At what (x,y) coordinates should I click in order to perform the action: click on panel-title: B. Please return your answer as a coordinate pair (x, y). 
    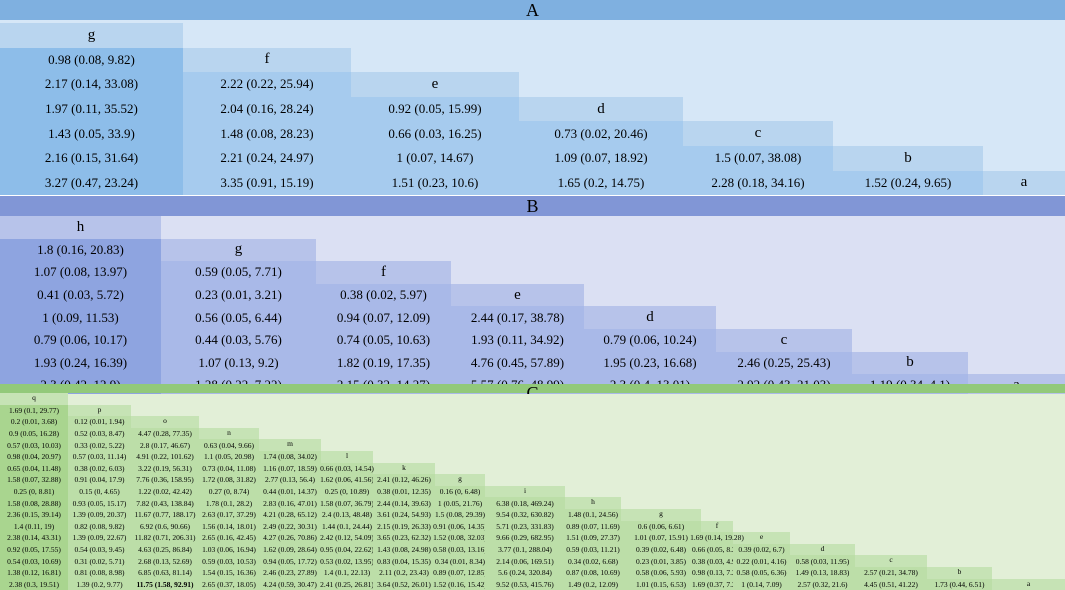
    Looking at the image, I should click on (532, 206).